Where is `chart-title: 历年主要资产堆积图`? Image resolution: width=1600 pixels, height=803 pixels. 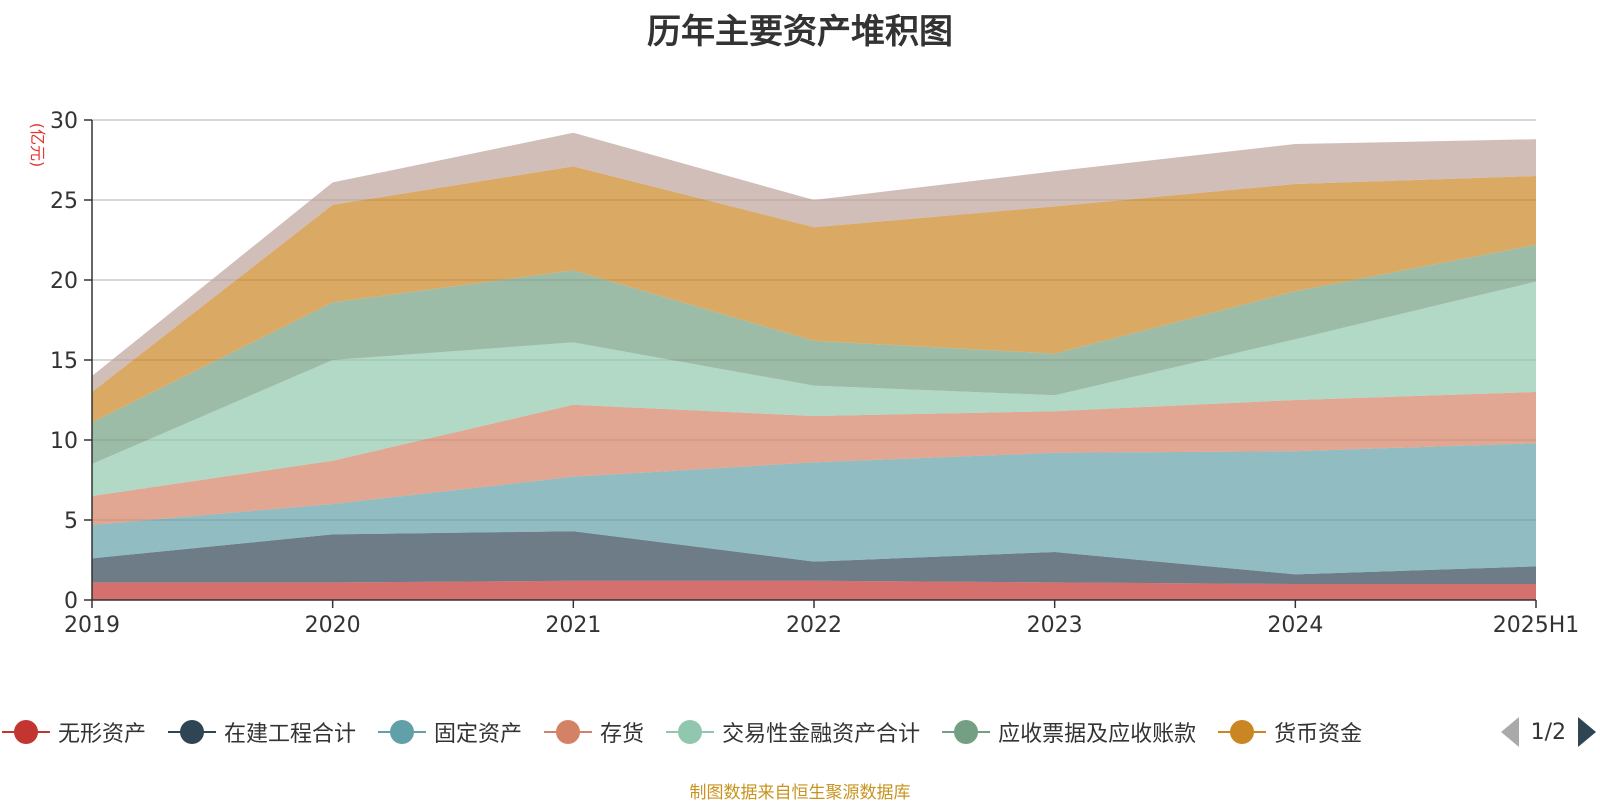
chart-title: 历年主要资产堆积图 is located at coordinates (800, 32).